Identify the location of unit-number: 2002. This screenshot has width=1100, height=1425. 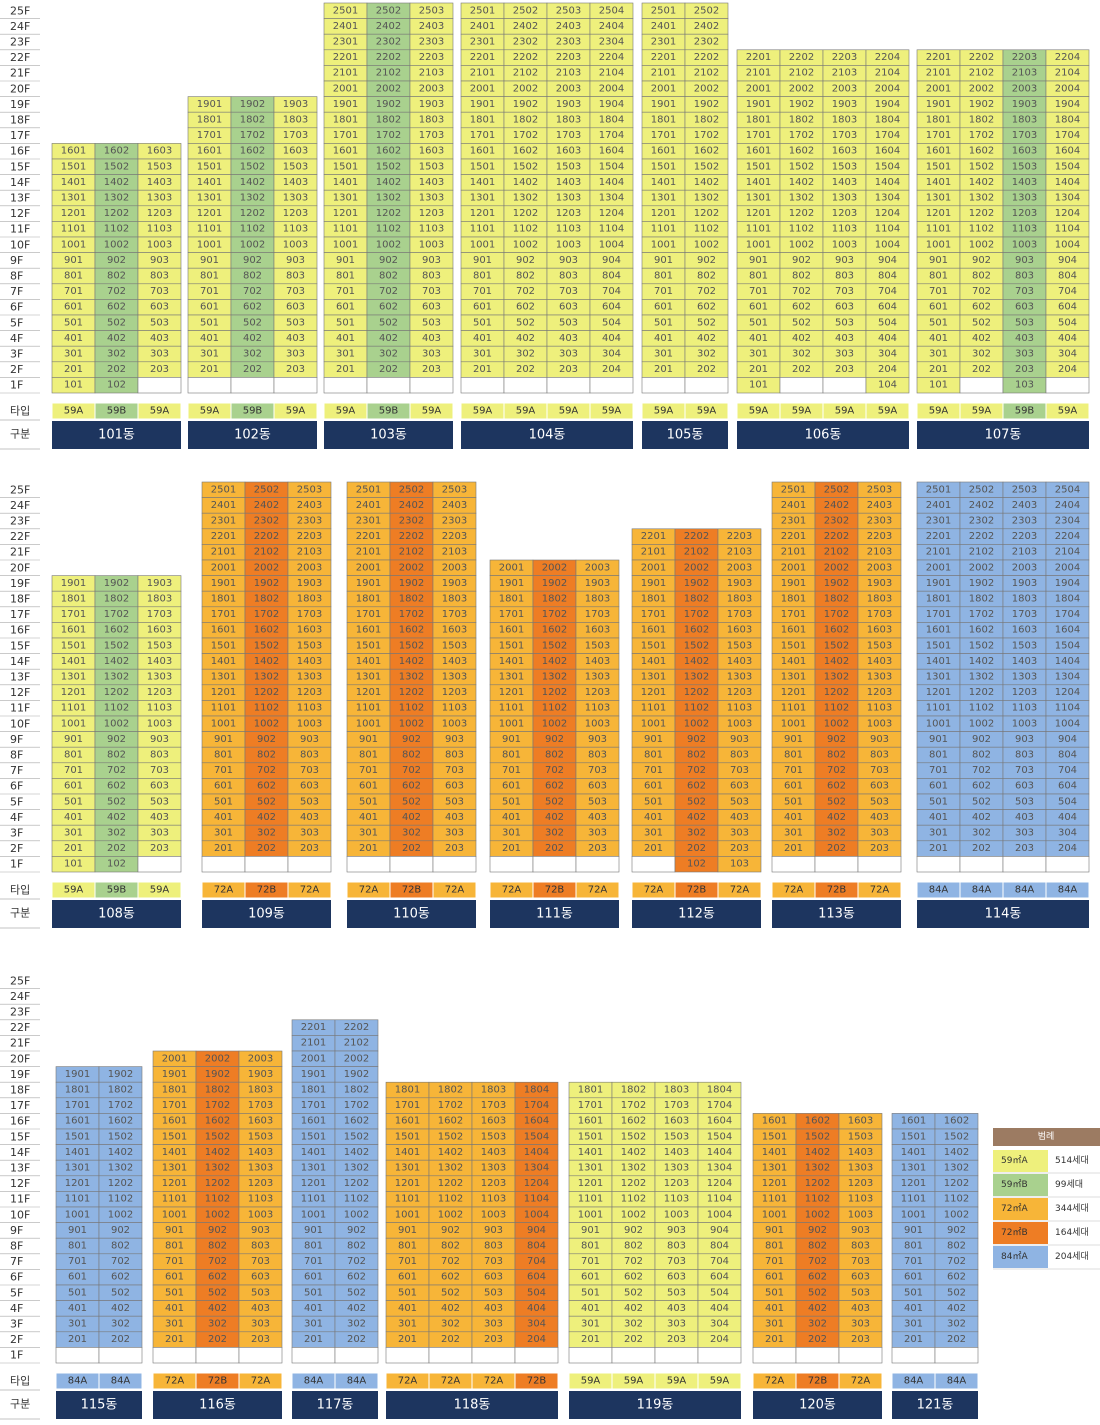
(525, 88).